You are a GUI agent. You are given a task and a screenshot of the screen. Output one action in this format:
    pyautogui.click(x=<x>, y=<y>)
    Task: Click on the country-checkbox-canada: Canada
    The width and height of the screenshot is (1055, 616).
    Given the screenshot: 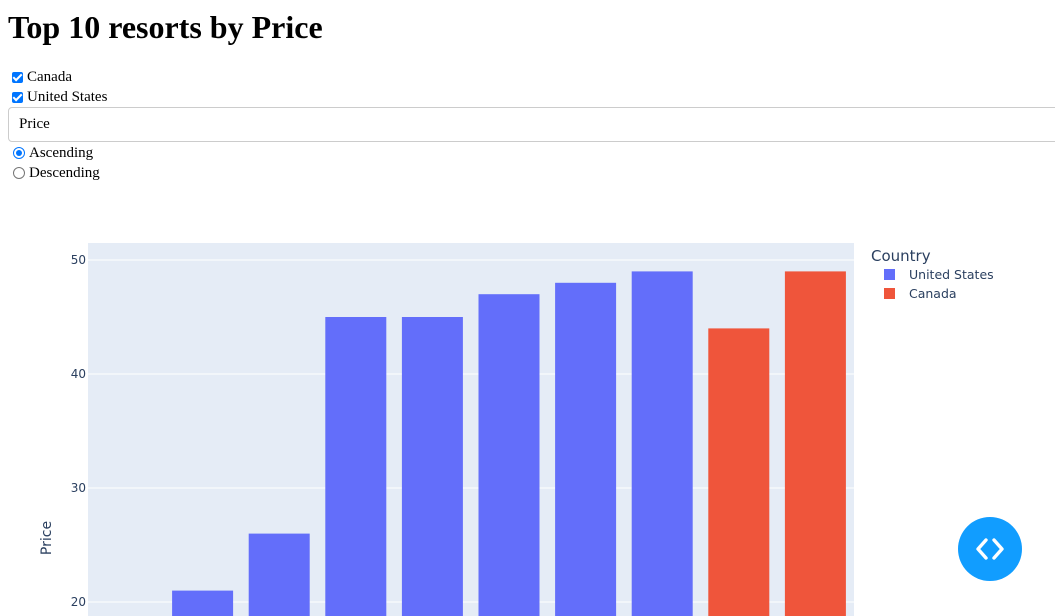 What is the action you would take?
    pyautogui.click(x=42, y=77)
    